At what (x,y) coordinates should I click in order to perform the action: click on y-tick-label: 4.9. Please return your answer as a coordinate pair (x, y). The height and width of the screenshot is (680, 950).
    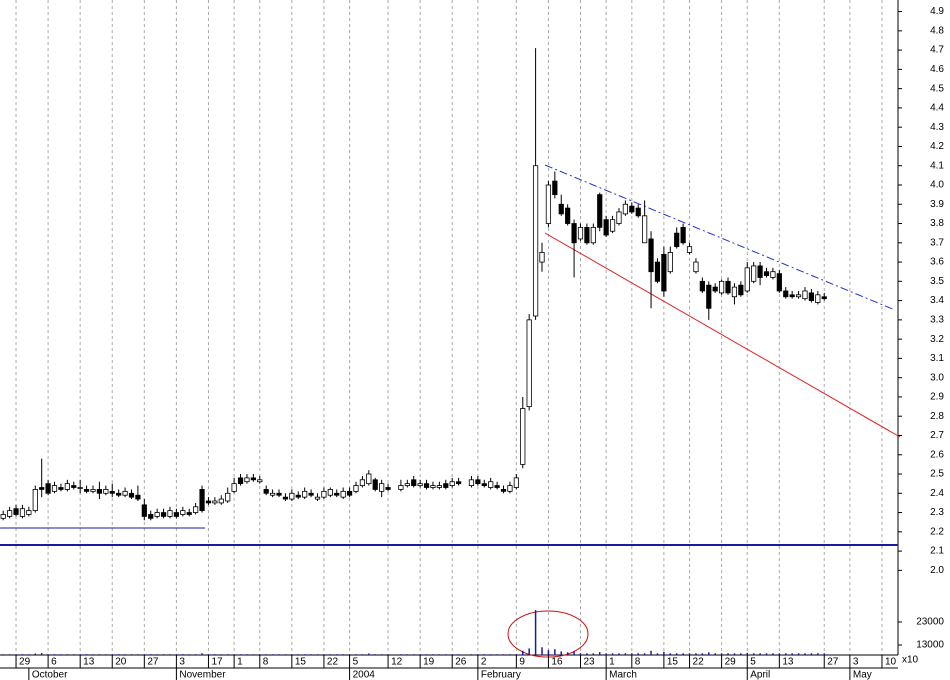
    Looking at the image, I should click on (937, 11).